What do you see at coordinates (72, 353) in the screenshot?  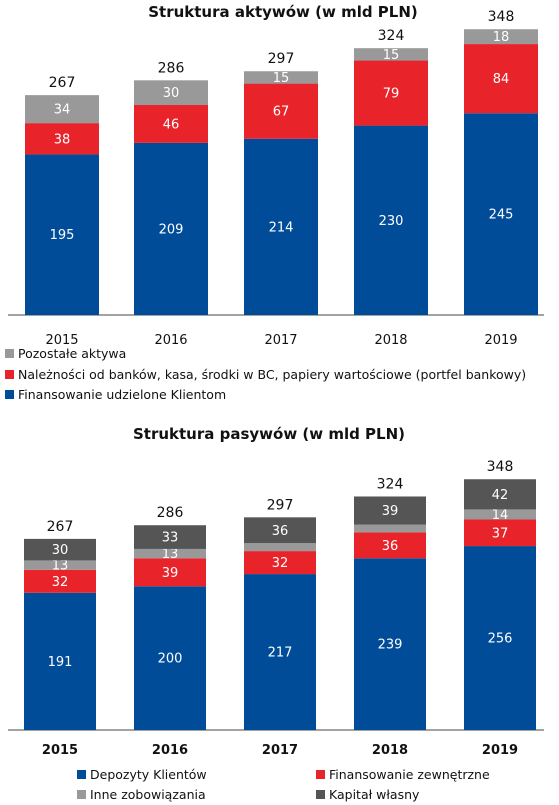 I see `legend-label-2: Pozostałe aktywa` at bounding box center [72, 353].